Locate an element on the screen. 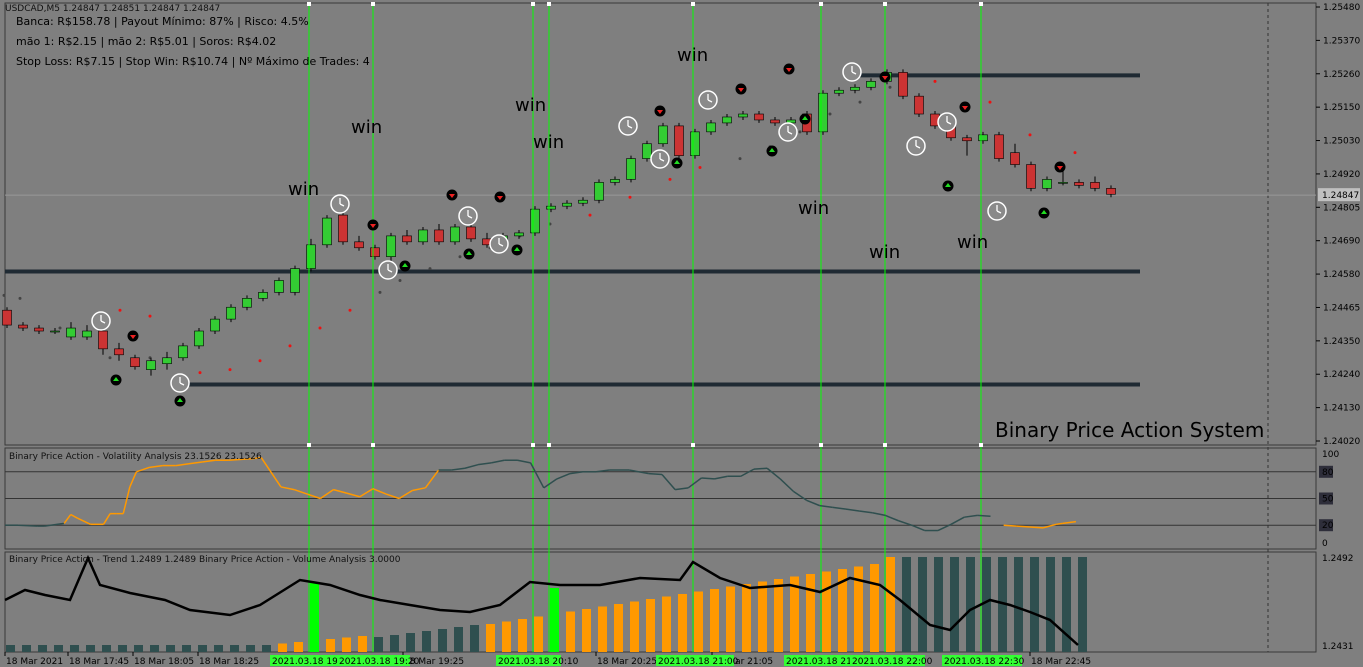 The image size is (1363, 667). price-tick-label: 1.24920 is located at coordinates (1341, 175).